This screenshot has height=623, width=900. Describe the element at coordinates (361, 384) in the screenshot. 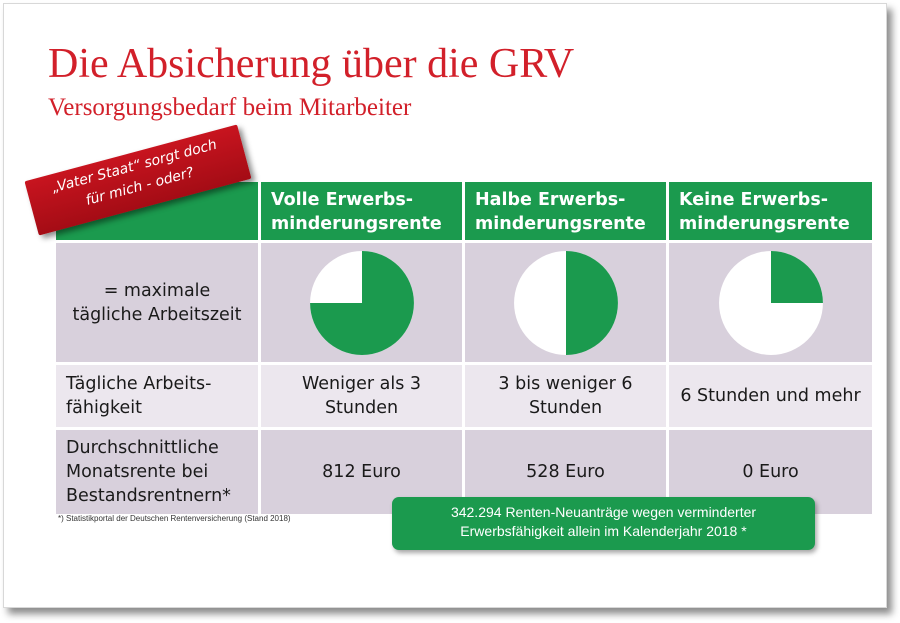

I see `cell-line: Weniger als 3` at that location.